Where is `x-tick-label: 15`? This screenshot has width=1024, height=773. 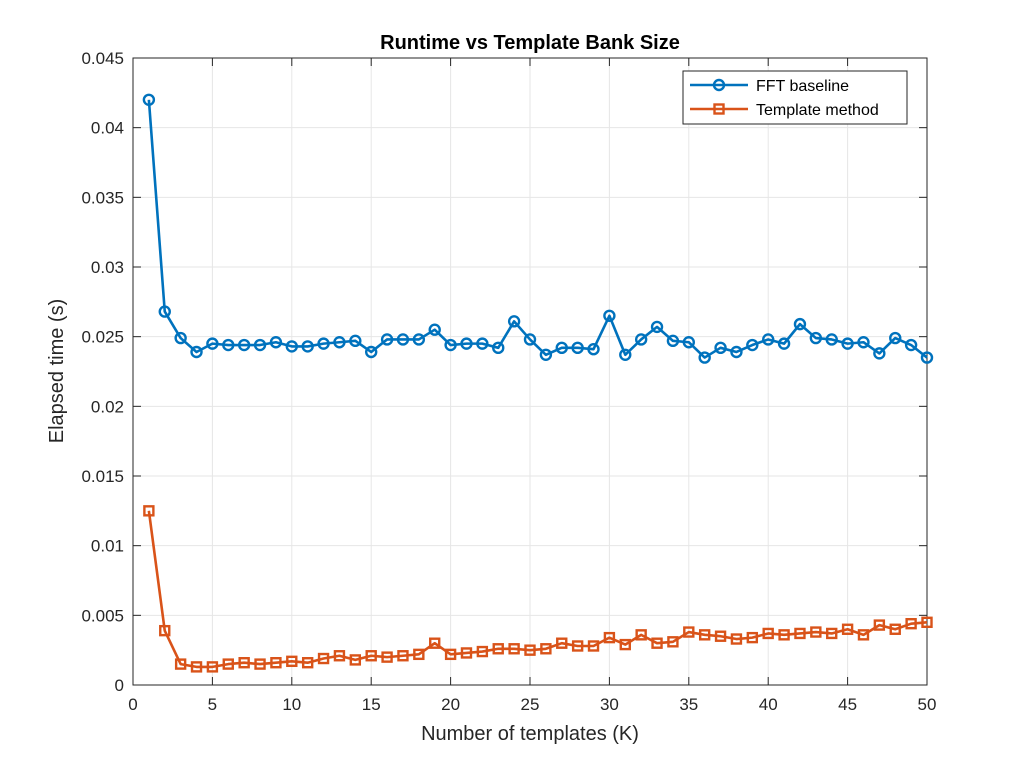
x-tick-label: 15 is located at coordinates (371, 704).